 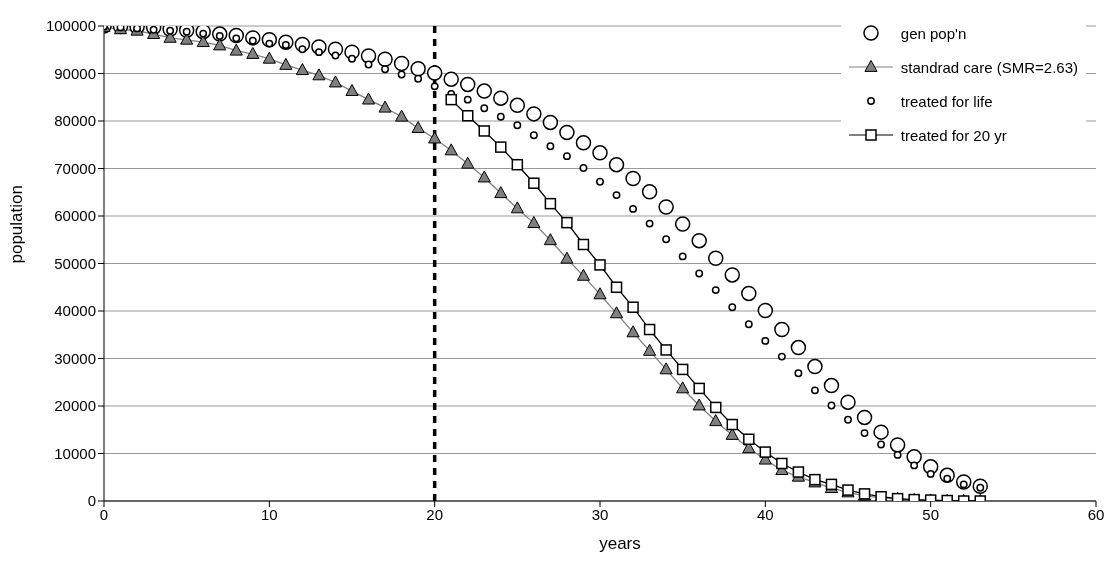 What do you see at coordinates (75, 263) in the screenshot?
I see `y-tick-label: 50000` at bounding box center [75, 263].